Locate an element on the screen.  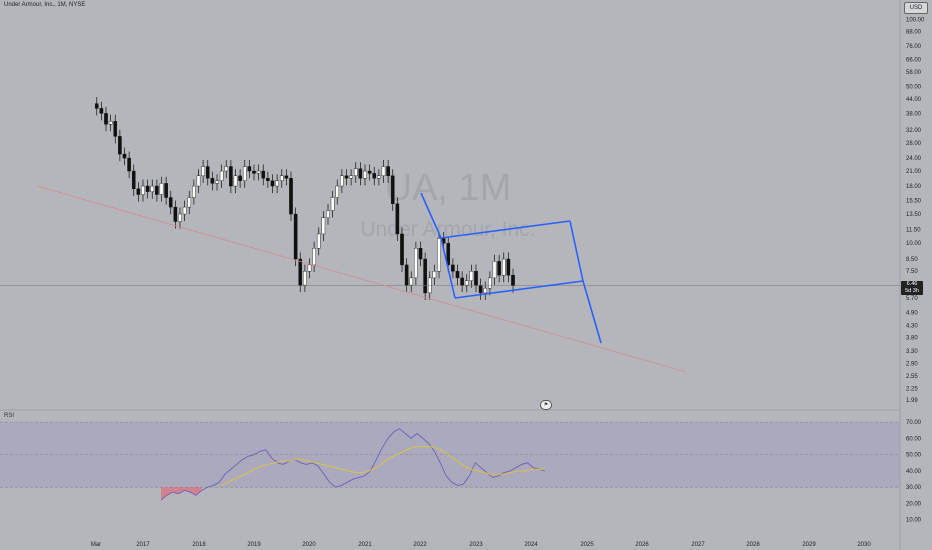
price-axis-tick: 66.00 is located at coordinates (914, 61).